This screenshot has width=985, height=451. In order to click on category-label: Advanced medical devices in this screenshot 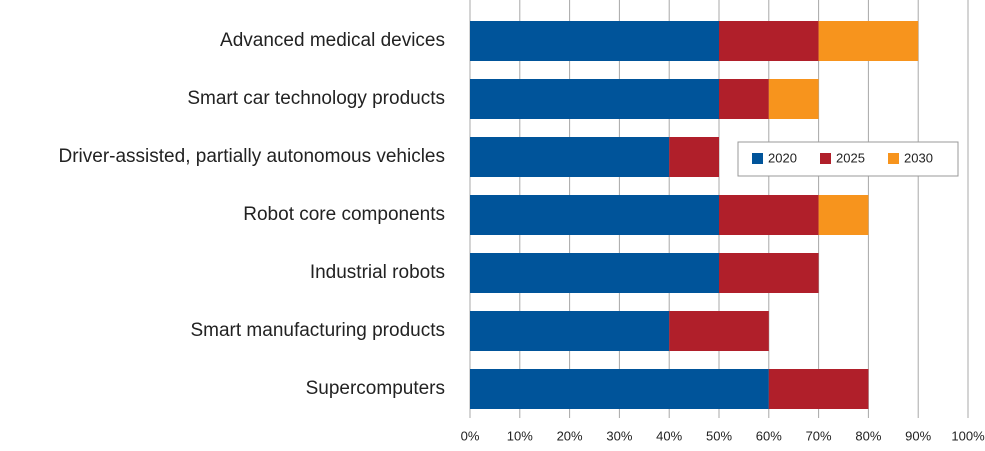, I will do `click(332, 40)`.